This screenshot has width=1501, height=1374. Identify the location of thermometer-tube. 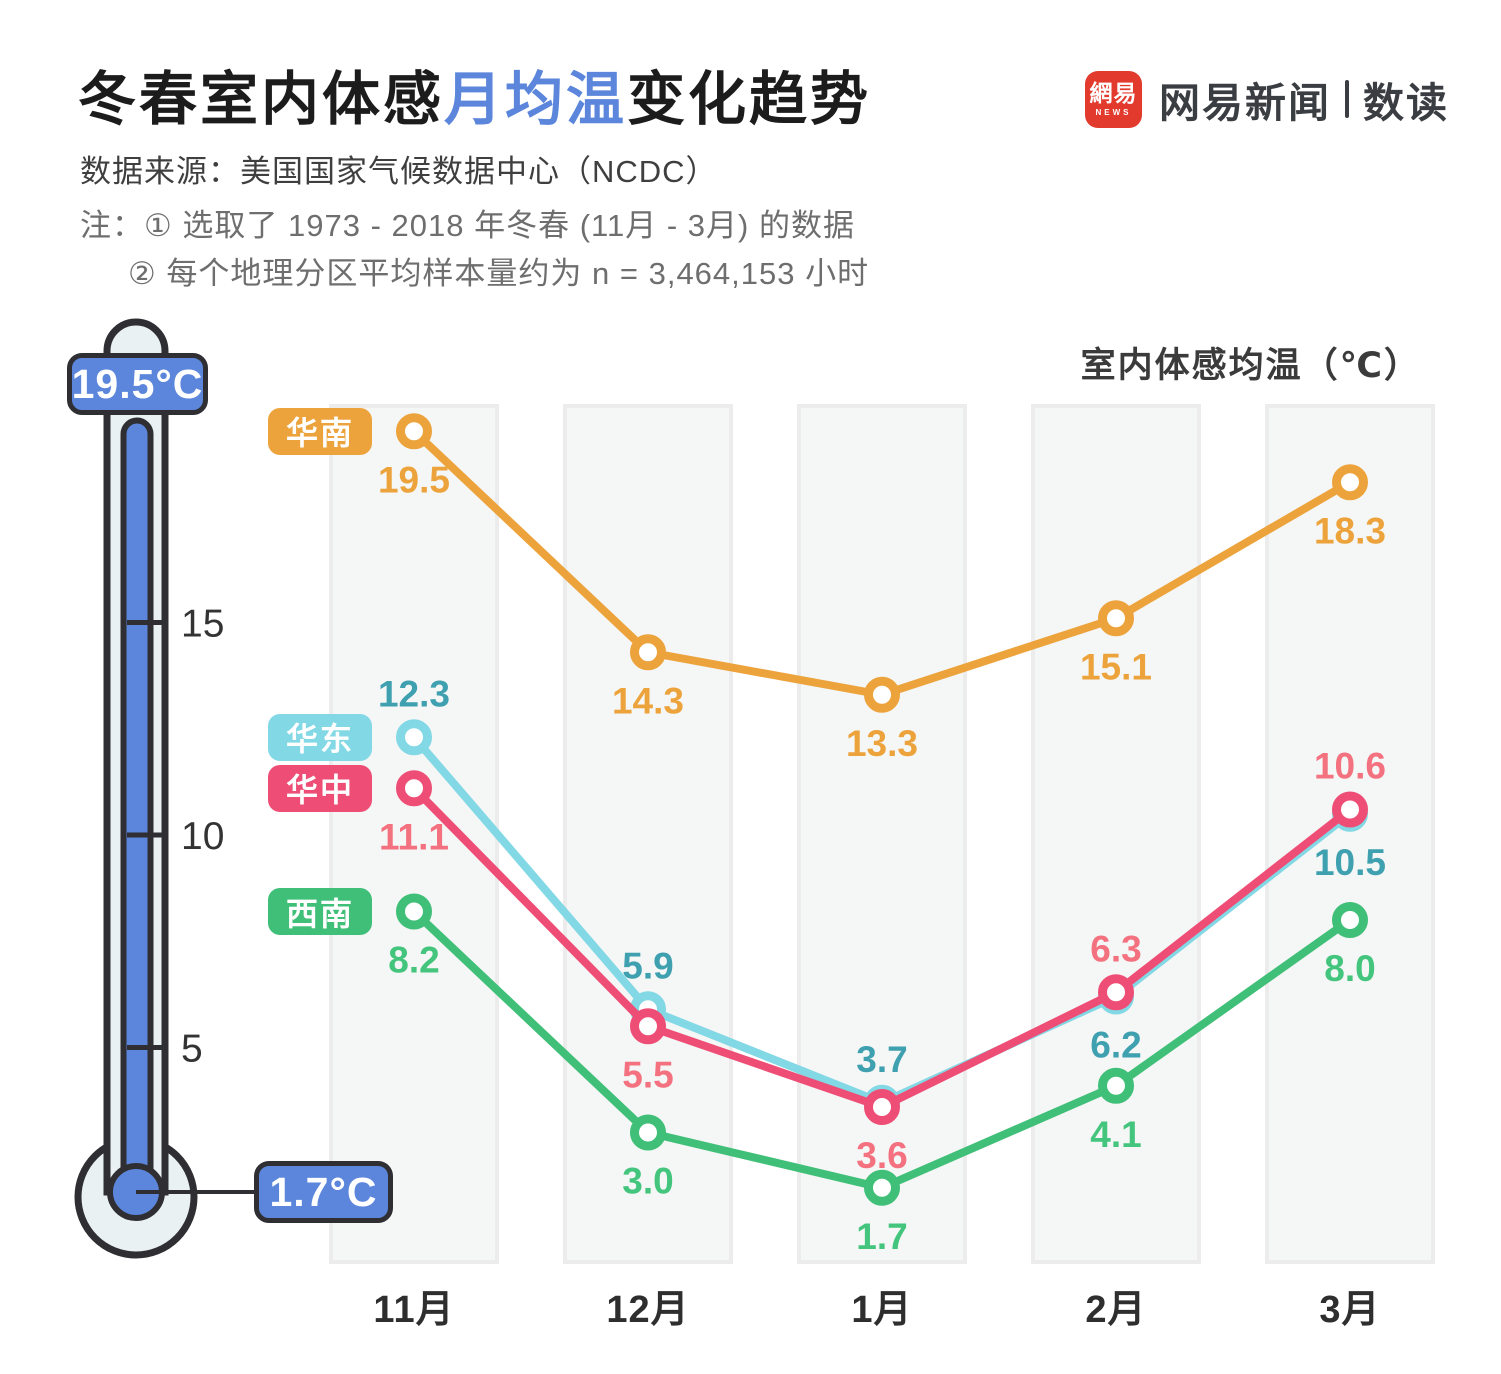
(136, 757).